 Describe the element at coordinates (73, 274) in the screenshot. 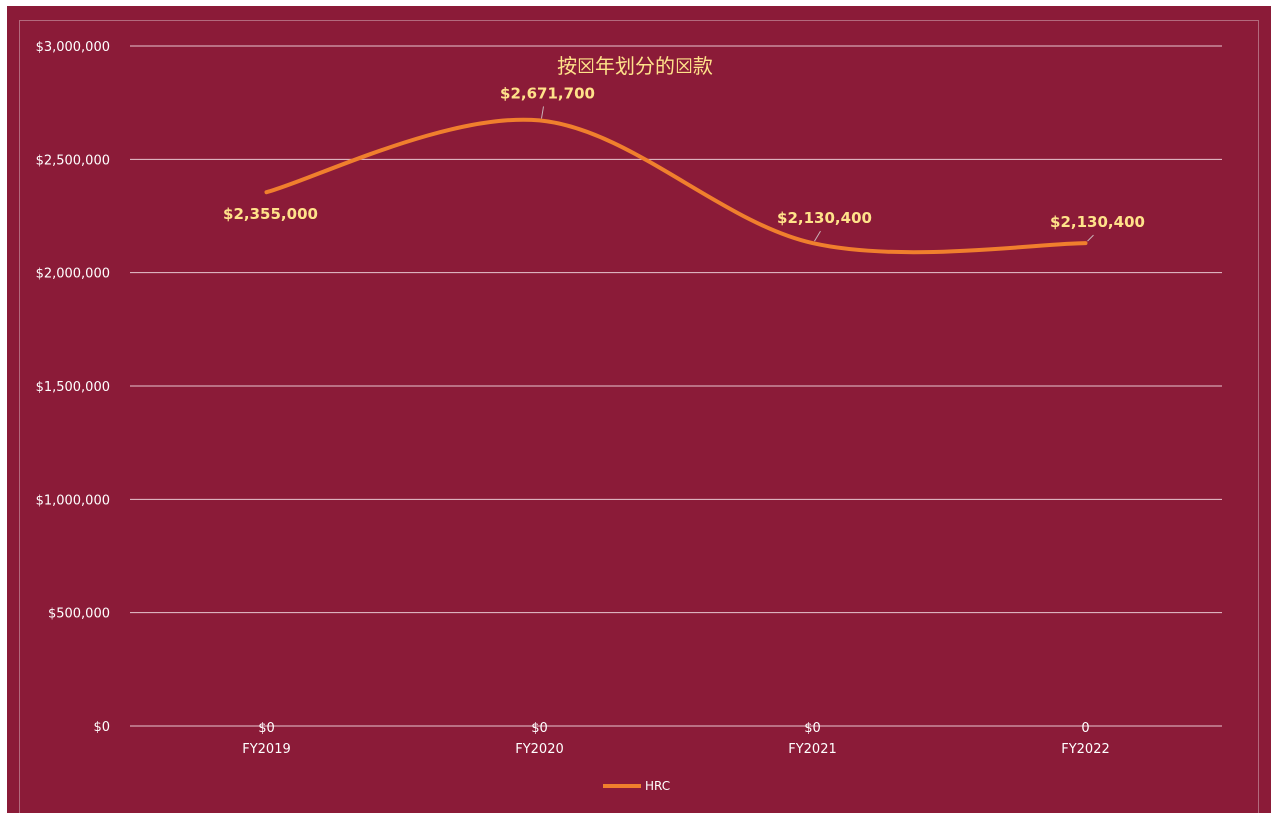

I see `y-tick-label: $2,000,000` at that location.